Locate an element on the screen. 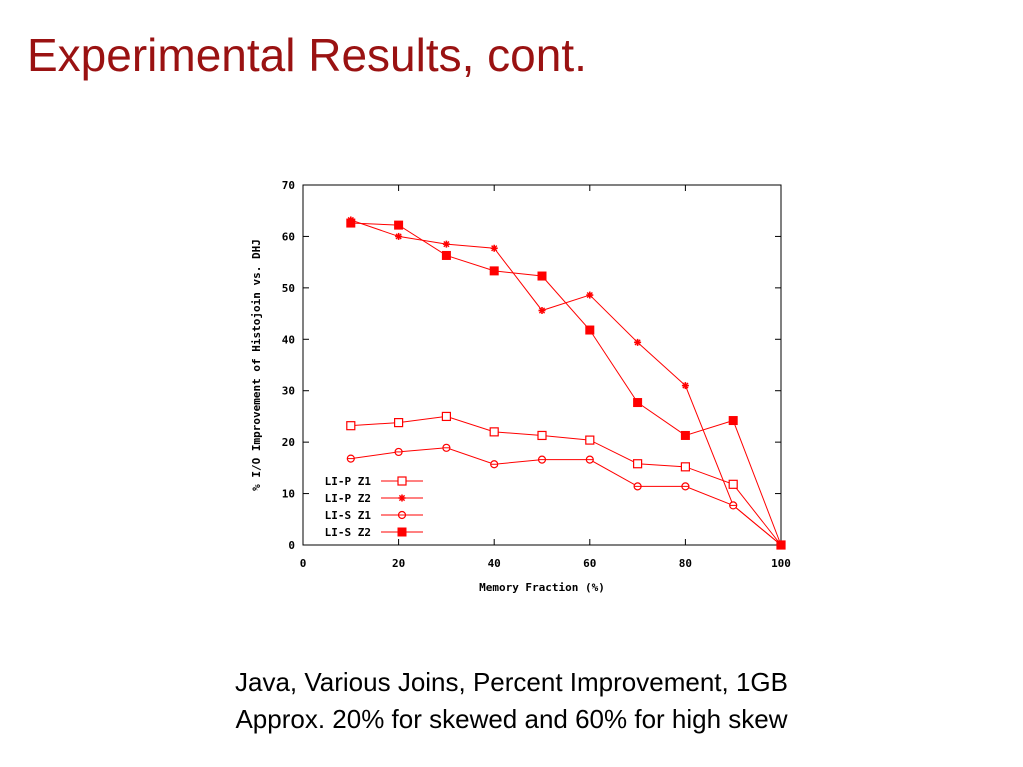  legend-label: LI-P Z2 is located at coordinates (348, 498).